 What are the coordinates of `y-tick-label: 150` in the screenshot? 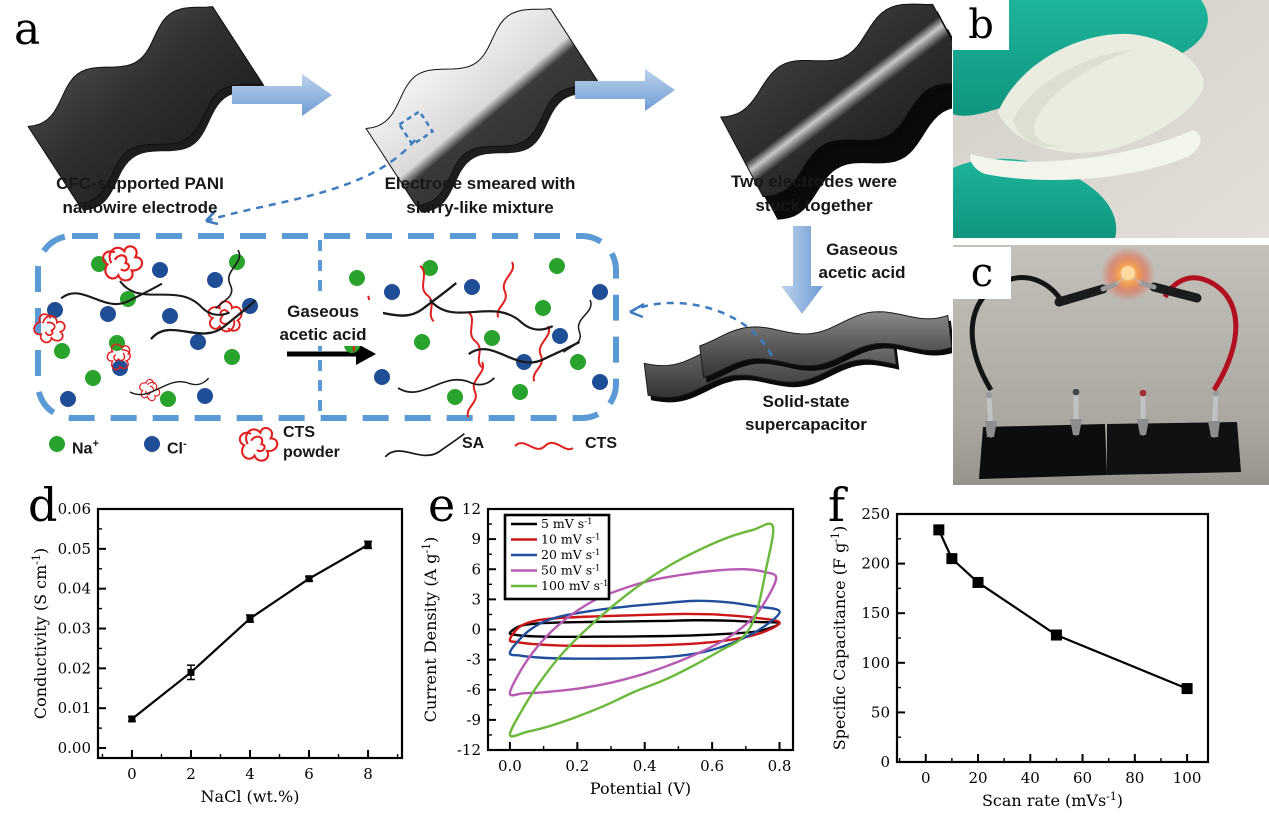 It's located at (875, 613).